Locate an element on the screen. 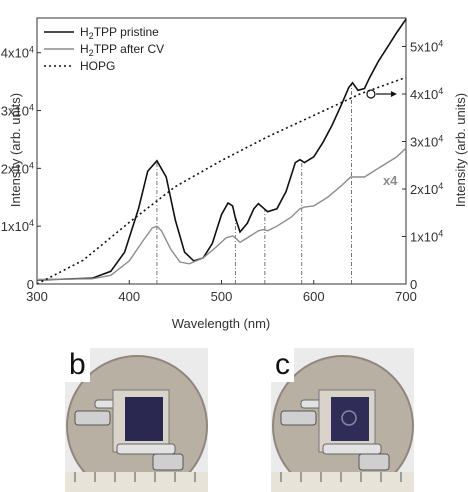 The width and height of the screenshot is (468, 492). x-axis-label: Wavelength (nm) is located at coordinates (221, 323).